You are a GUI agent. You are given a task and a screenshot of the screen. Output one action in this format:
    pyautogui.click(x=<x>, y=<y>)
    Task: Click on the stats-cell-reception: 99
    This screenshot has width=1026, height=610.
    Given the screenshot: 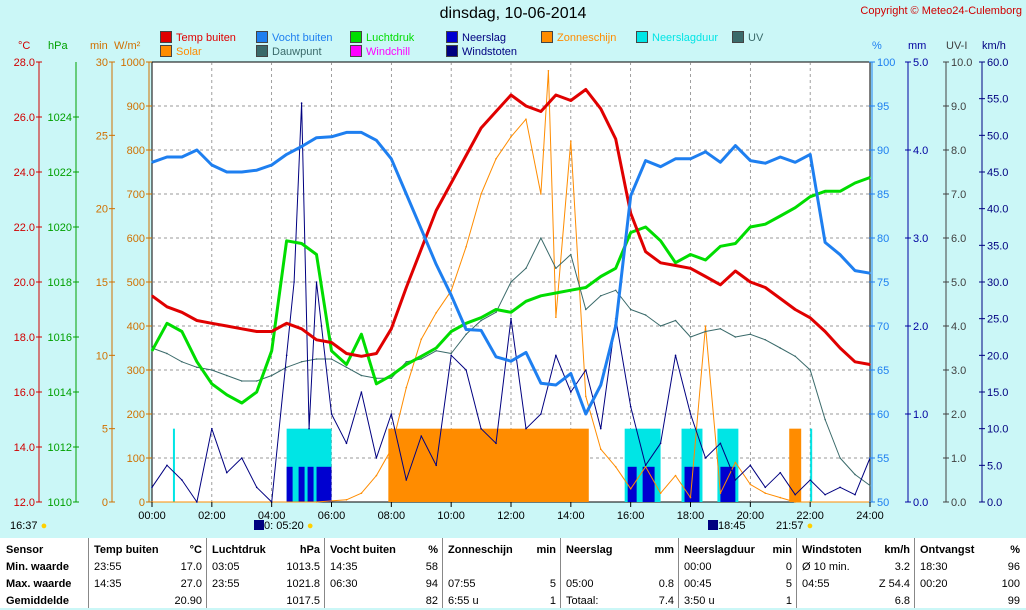 What is the action you would take?
    pyautogui.click(x=970, y=601)
    